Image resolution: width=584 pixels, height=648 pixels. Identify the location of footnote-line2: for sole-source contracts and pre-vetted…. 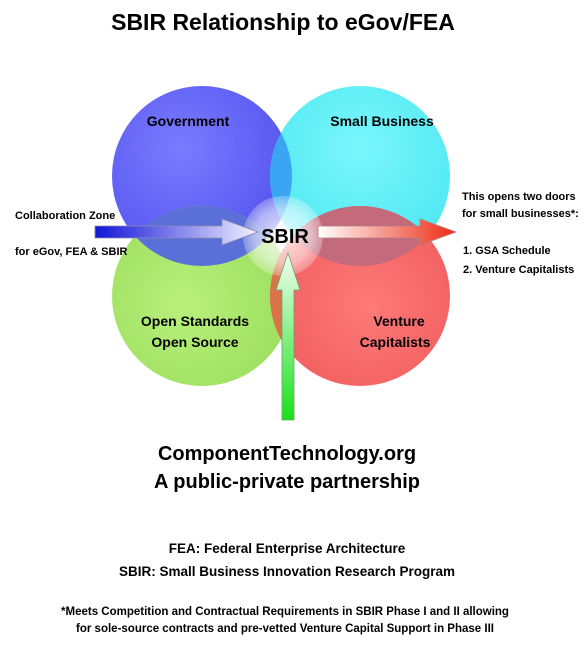
(285, 629).